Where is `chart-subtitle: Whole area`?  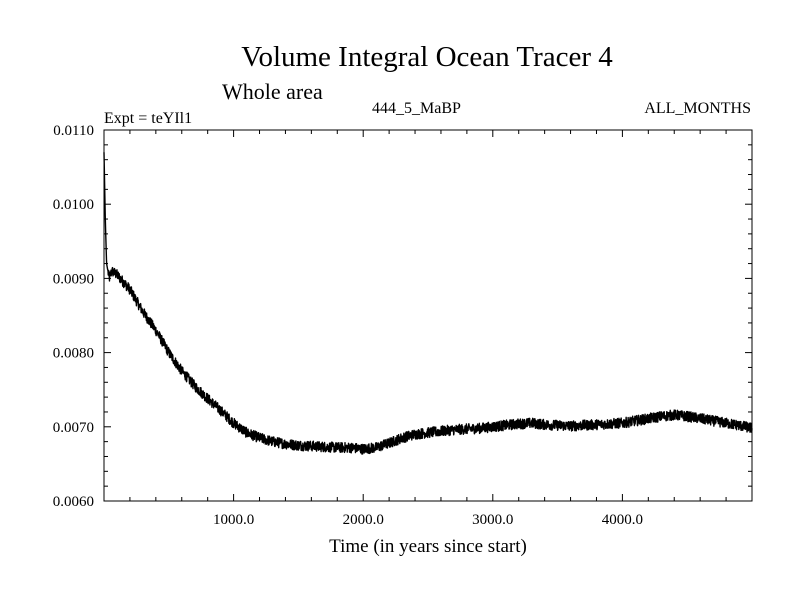
chart-subtitle: Whole area is located at coordinates (272, 91).